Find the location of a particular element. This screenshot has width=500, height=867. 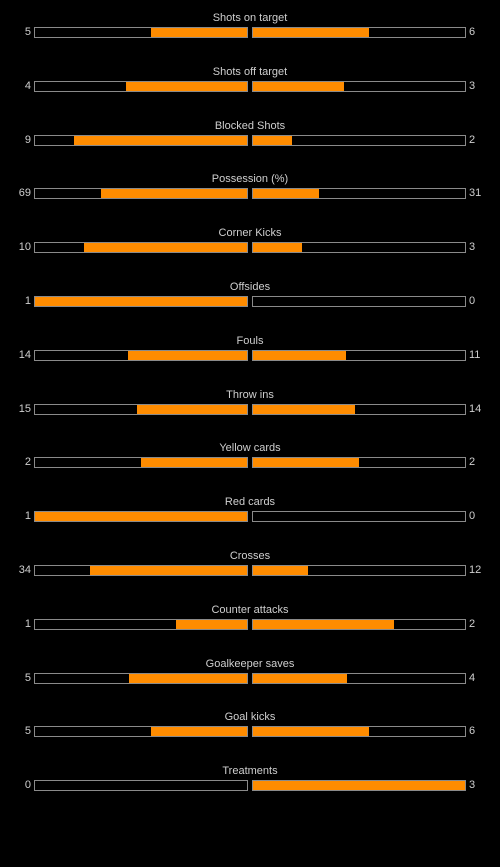

stat-row: Corner Kicks 10 3 is located at coordinates (250, 252).